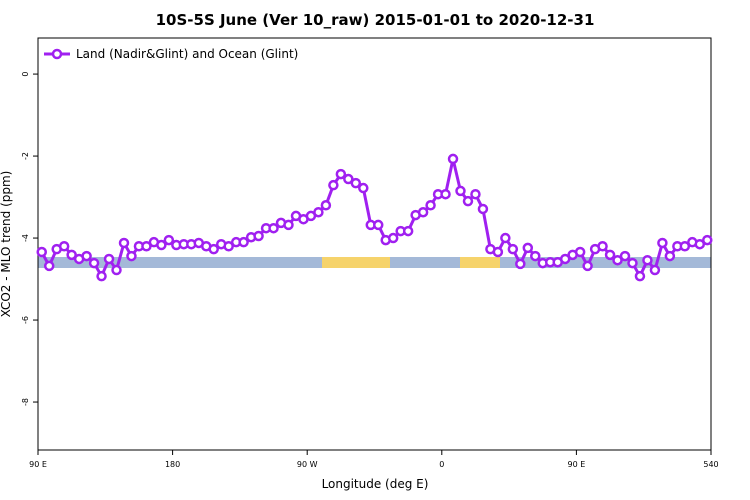 This screenshot has width=750, height=500. Describe the element at coordinates (441, 464) in the screenshot. I see `x-tick-label: 0` at that location.